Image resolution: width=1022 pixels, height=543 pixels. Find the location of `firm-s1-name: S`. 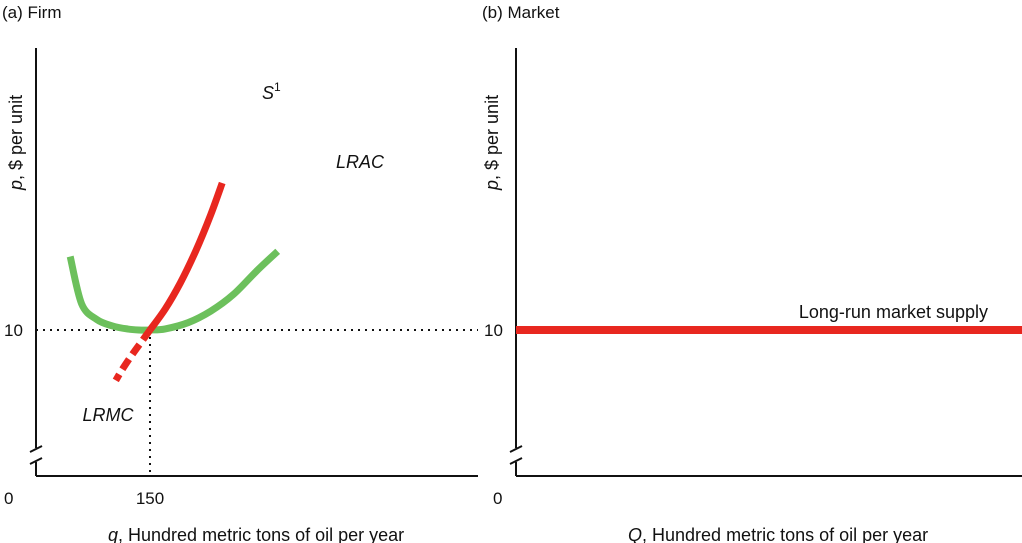

firm-s1-name: S is located at coordinates (268, 93).